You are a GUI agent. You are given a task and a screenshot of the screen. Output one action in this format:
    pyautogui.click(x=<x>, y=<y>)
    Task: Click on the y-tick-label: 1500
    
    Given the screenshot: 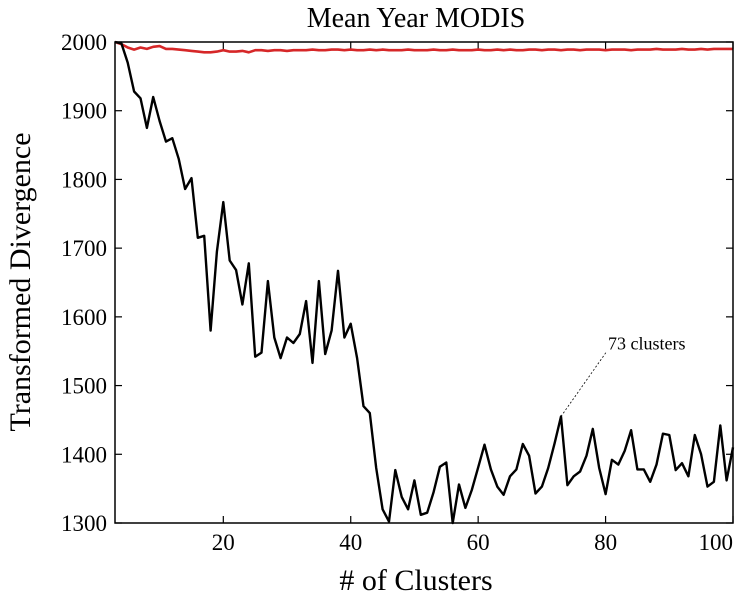 What is the action you would take?
    pyautogui.click(x=84, y=386)
    